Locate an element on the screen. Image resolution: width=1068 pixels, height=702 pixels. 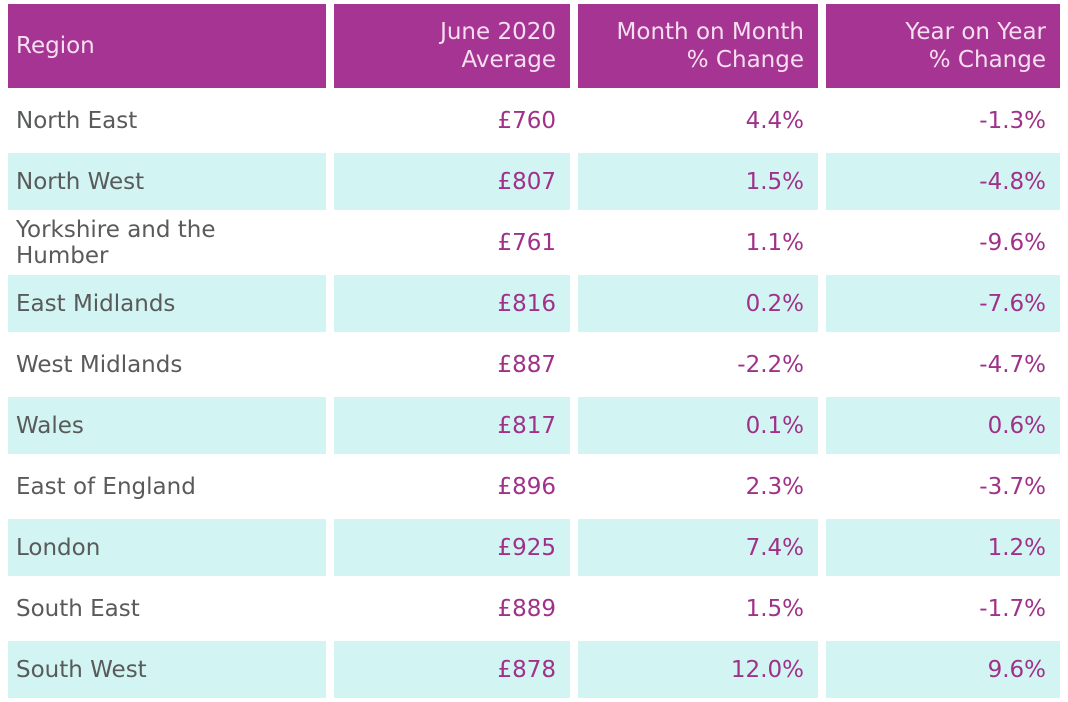
value-cell: £807 is located at coordinates (452, 181).